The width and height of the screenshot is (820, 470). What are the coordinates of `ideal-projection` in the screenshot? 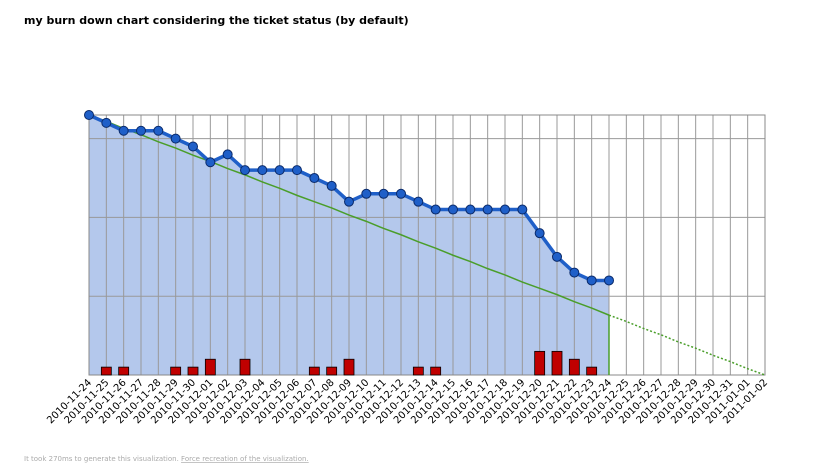 It's located at (687, 345).